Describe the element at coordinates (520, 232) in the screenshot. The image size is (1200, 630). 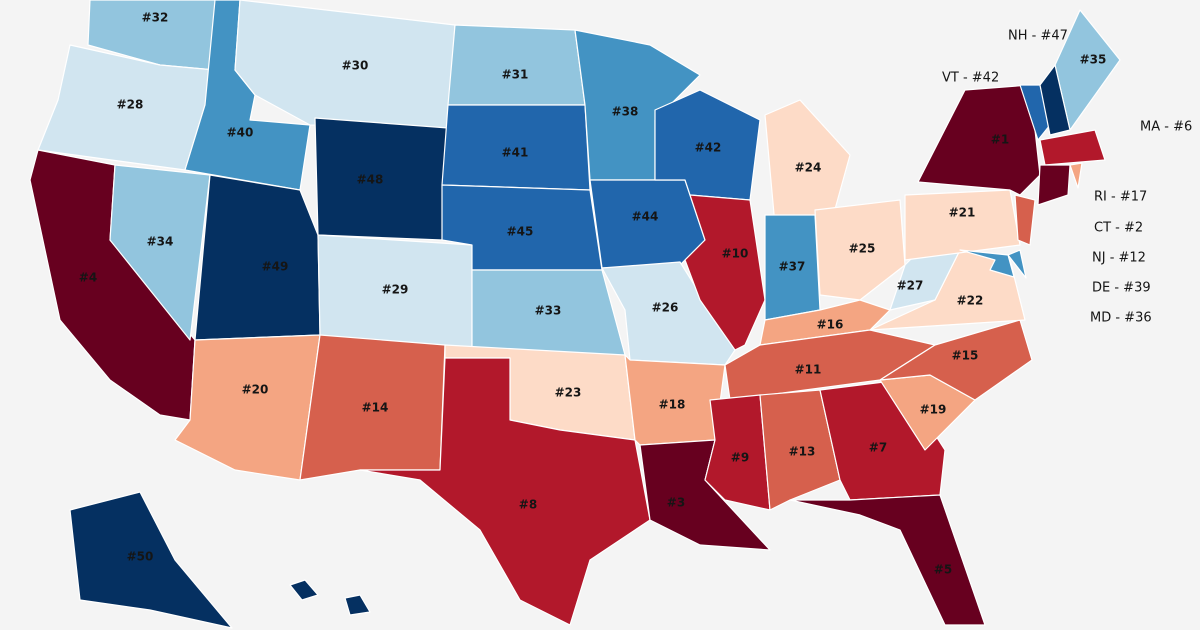
I see `state-rank-label: #45` at that location.